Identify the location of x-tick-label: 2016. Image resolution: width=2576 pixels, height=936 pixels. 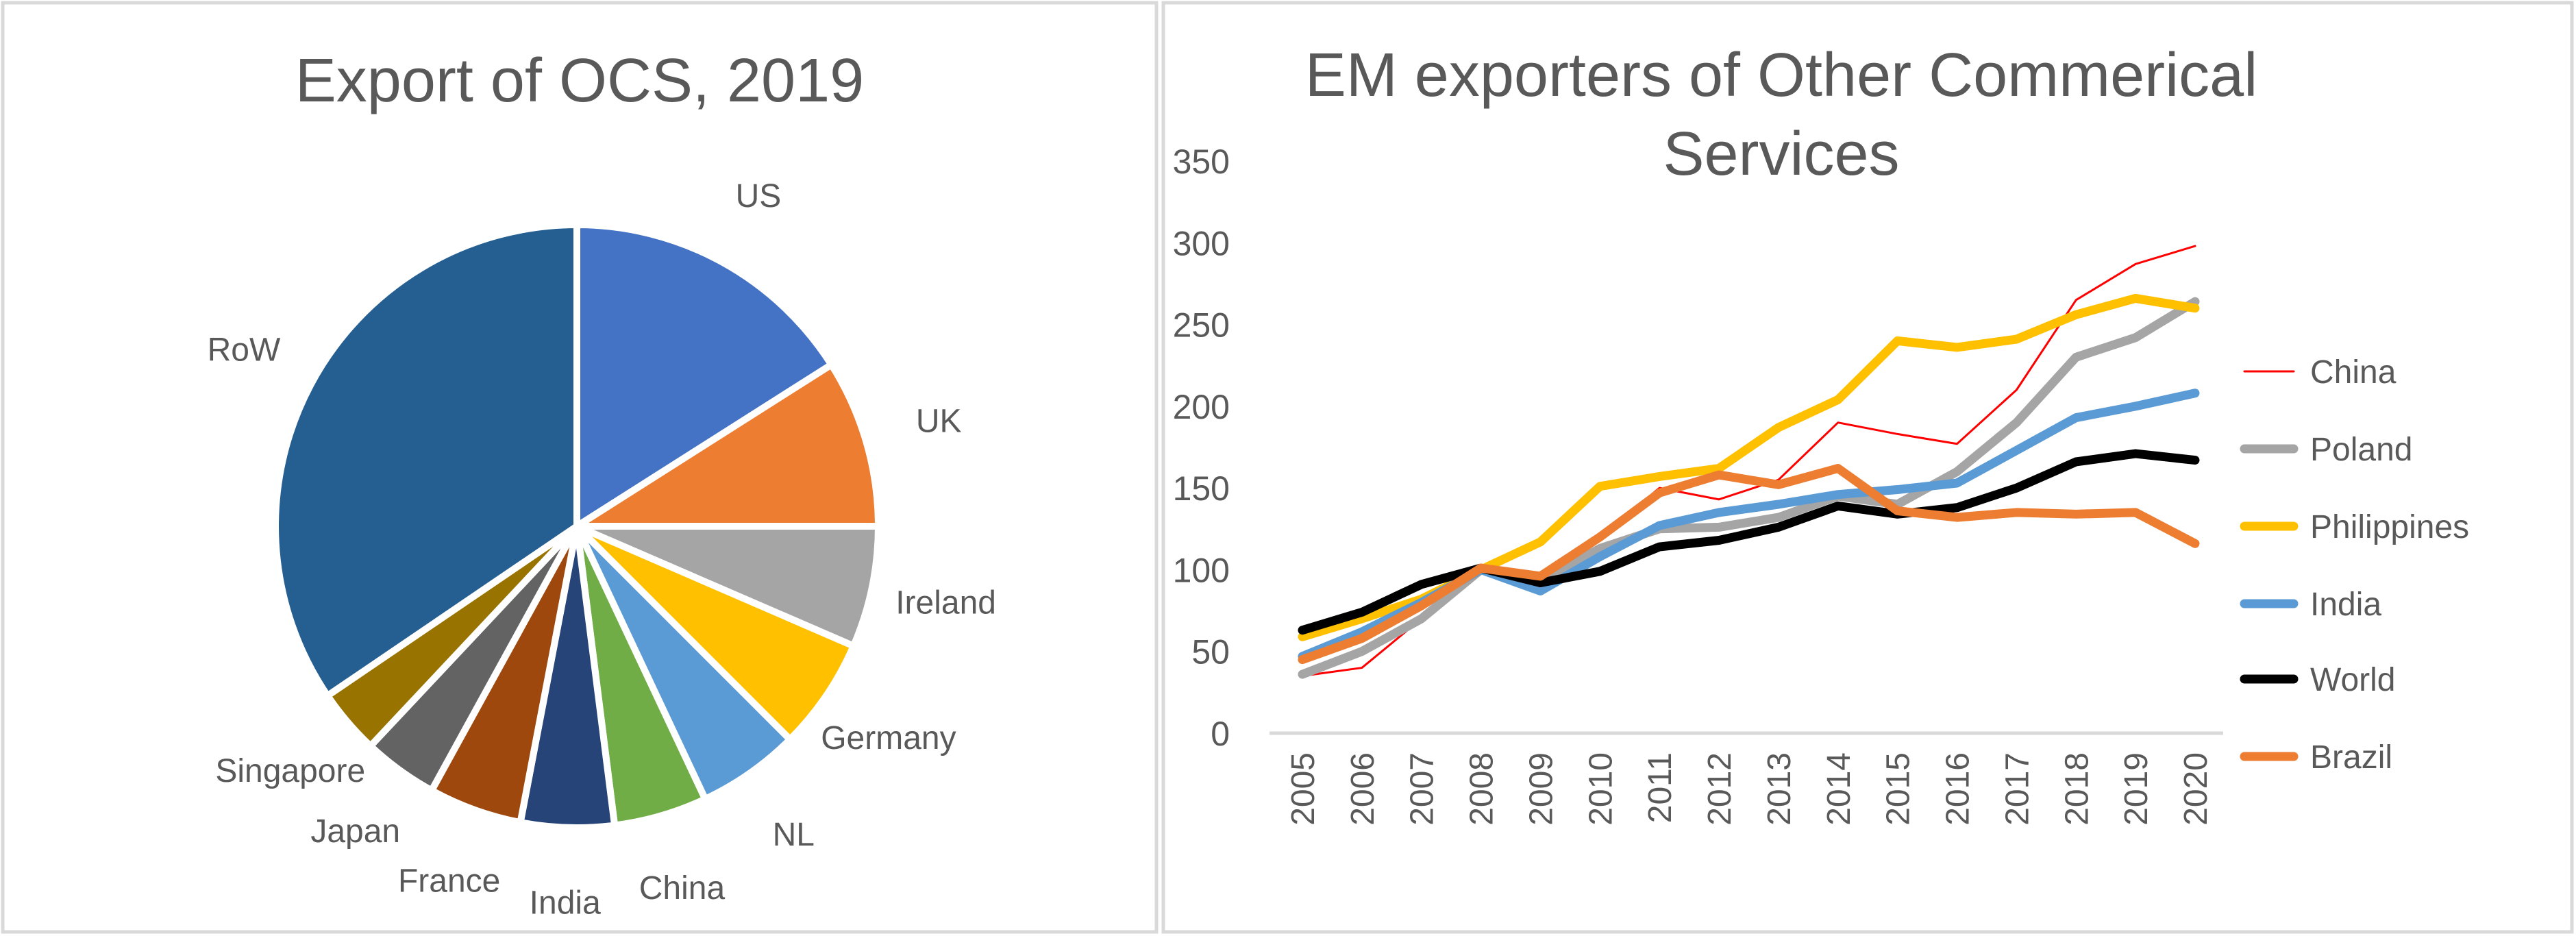
(1958, 789).